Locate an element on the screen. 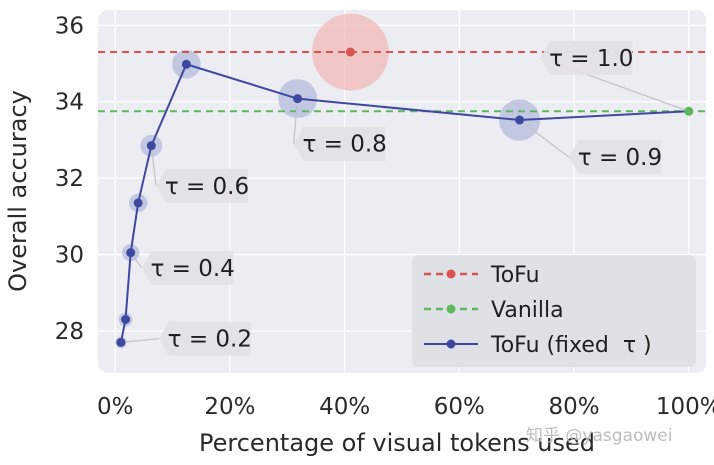  annotation-label: τ = 0.8 is located at coordinates (344, 145).